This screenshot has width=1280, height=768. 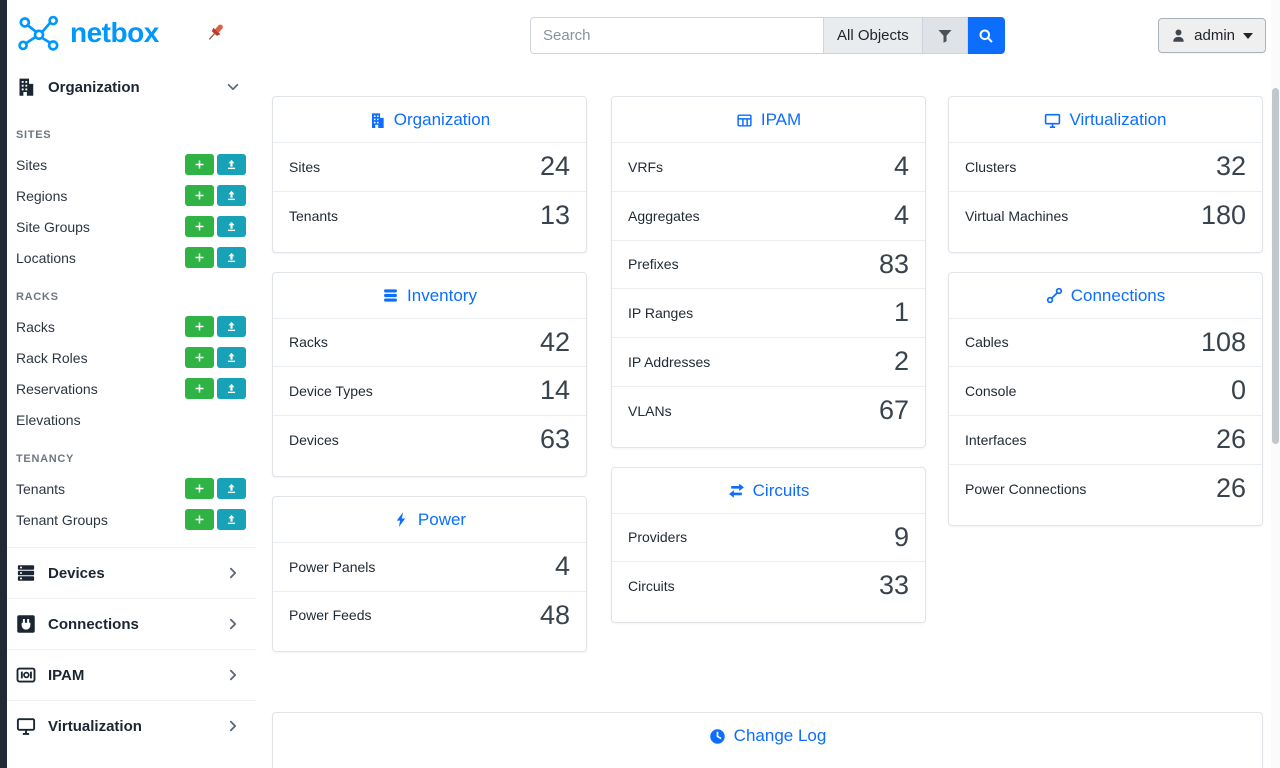 What do you see at coordinates (429, 615) in the screenshot?
I see `stat-row-power-feeds: Power Feeds 48` at bounding box center [429, 615].